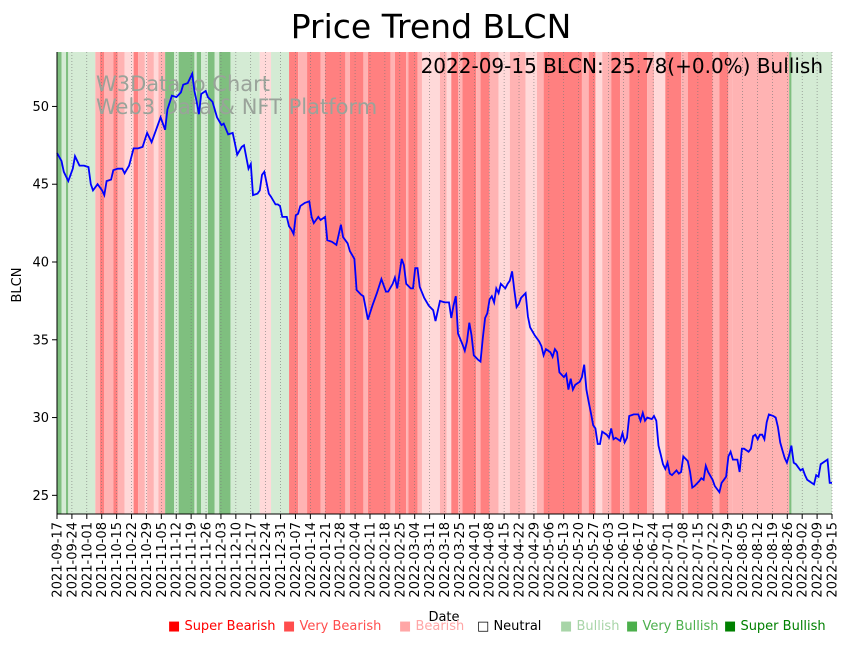 This screenshot has width=851, height=646. I want to click on x-tick-label: 2022-08-05, so click(743, 560).